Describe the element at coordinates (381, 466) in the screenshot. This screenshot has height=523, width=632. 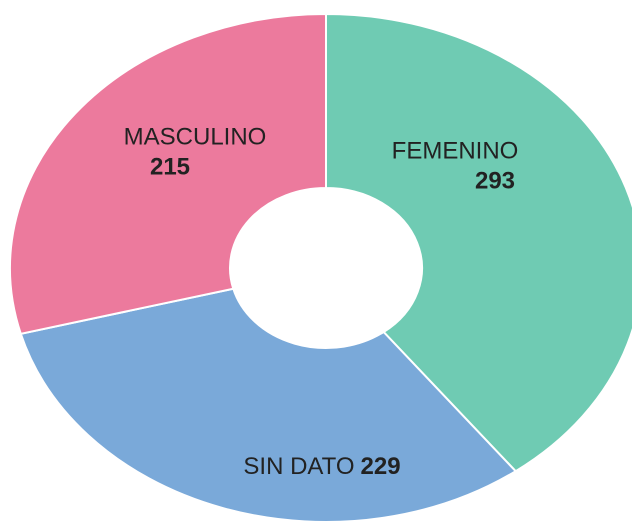
I see `value-label: 229` at that location.